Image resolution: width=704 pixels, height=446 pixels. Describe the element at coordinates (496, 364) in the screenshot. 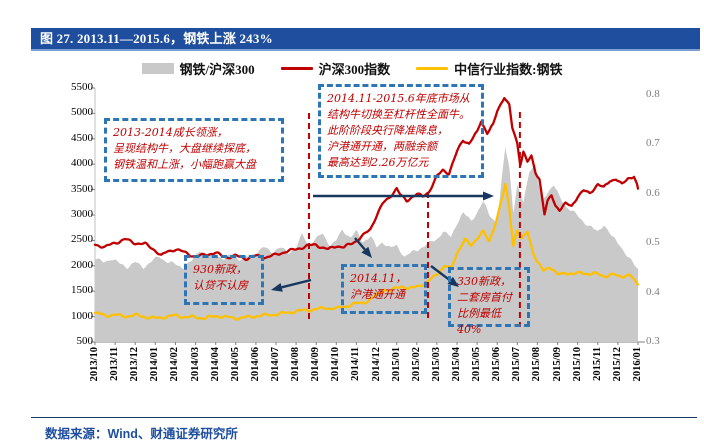

I see `x-axis-tick-label: 2015/06` at that location.